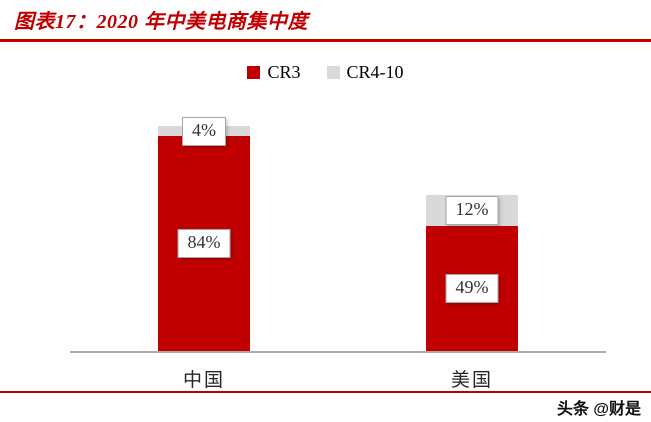 The height and width of the screenshot is (422, 651). I want to click on x-label-usa: 美国, so click(471, 380).